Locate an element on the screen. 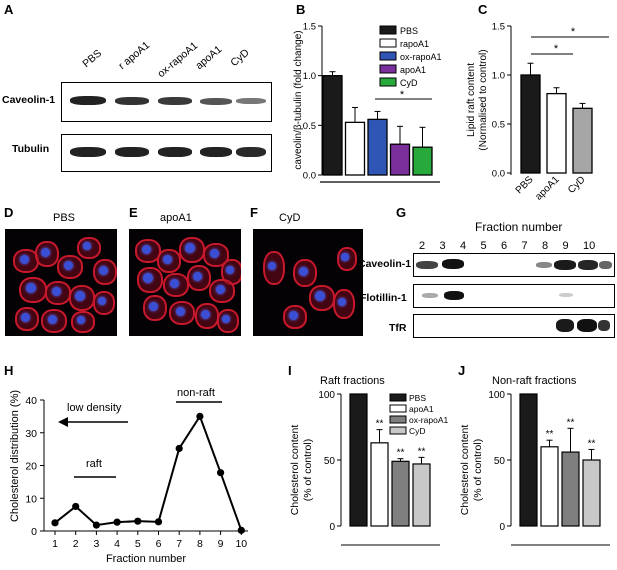 Image resolution: width=617 pixels, height=570 pixels. x-tick-label: 4 is located at coordinates (117, 544).